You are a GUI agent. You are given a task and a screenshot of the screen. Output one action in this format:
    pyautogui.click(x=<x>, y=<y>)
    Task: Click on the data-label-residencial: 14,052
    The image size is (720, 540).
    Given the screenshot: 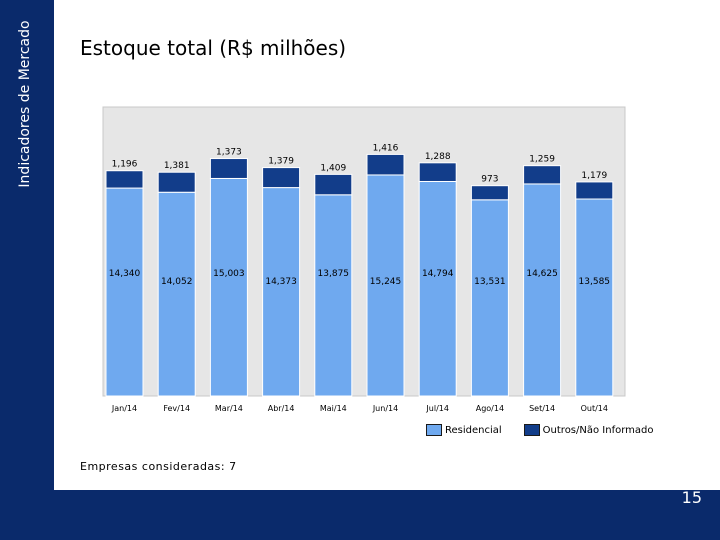 What is the action you would take?
    pyautogui.click(x=177, y=282)
    